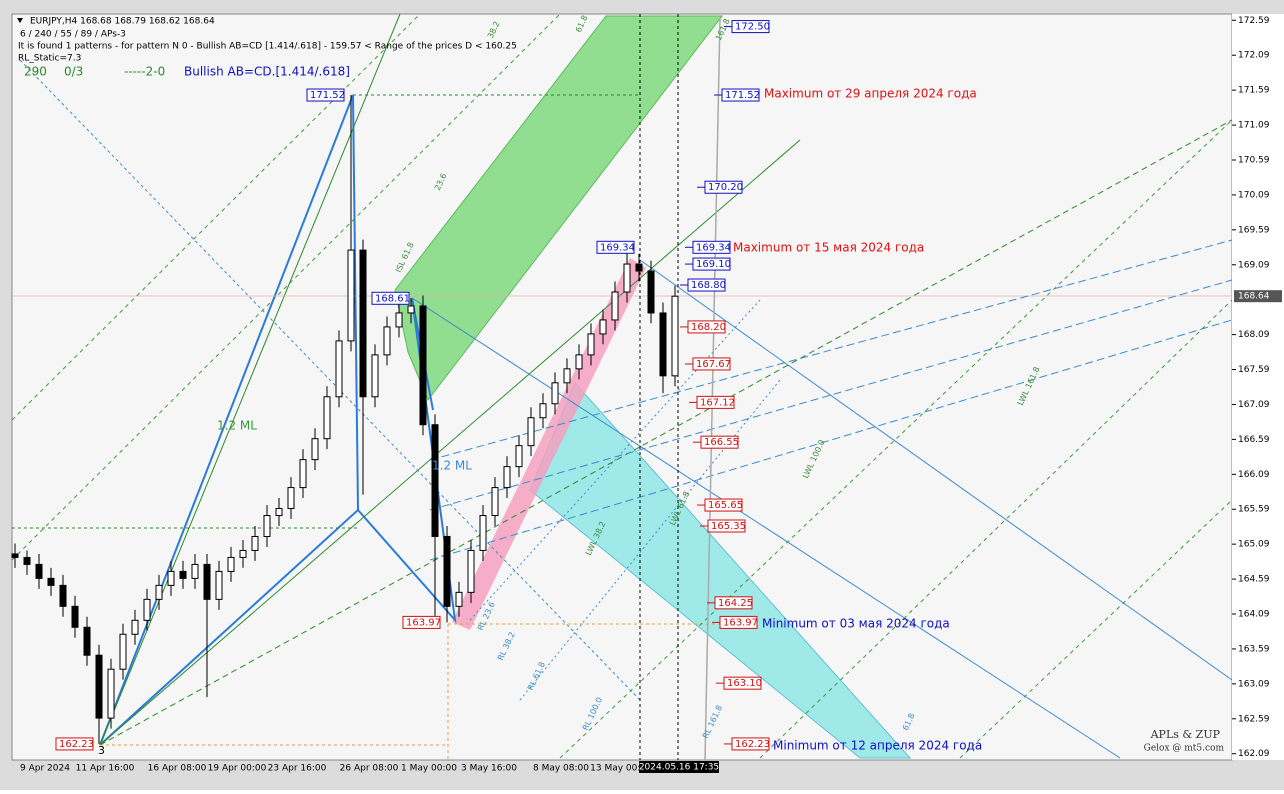 The width and height of the screenshot is (1284, 794). What do you see at coordinates (76, 744) in the screenshot?
I see `pattern-label: 162.23` at bounding box center [76, 744].